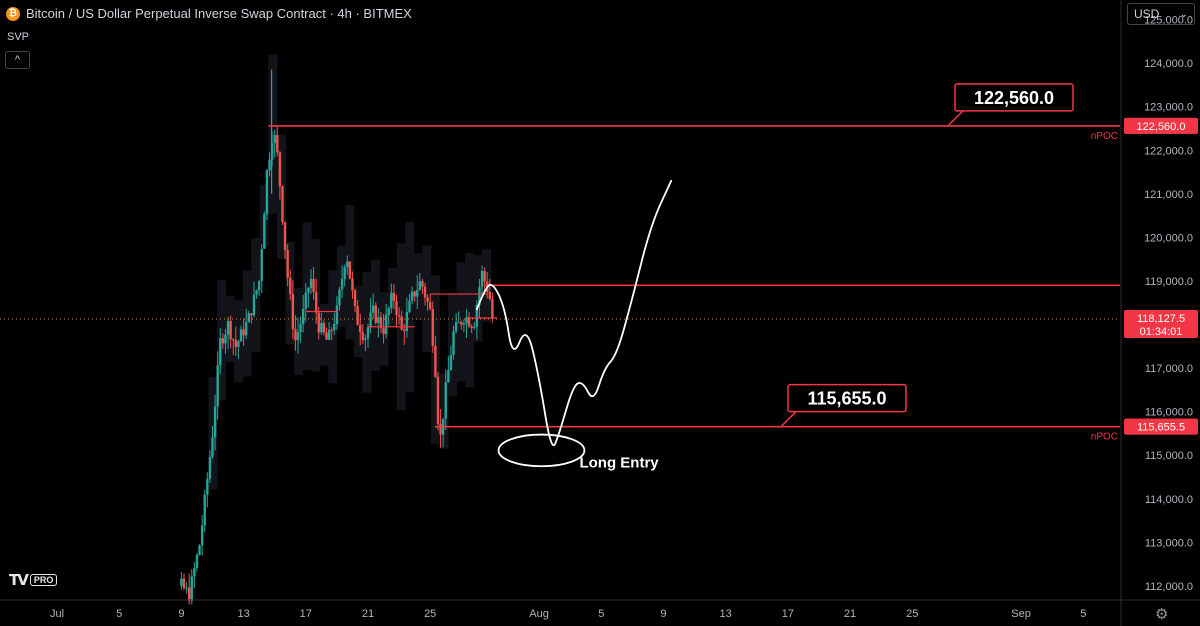  I want to click on last-price-countdown: 01:34:01, so click(1161, 332).